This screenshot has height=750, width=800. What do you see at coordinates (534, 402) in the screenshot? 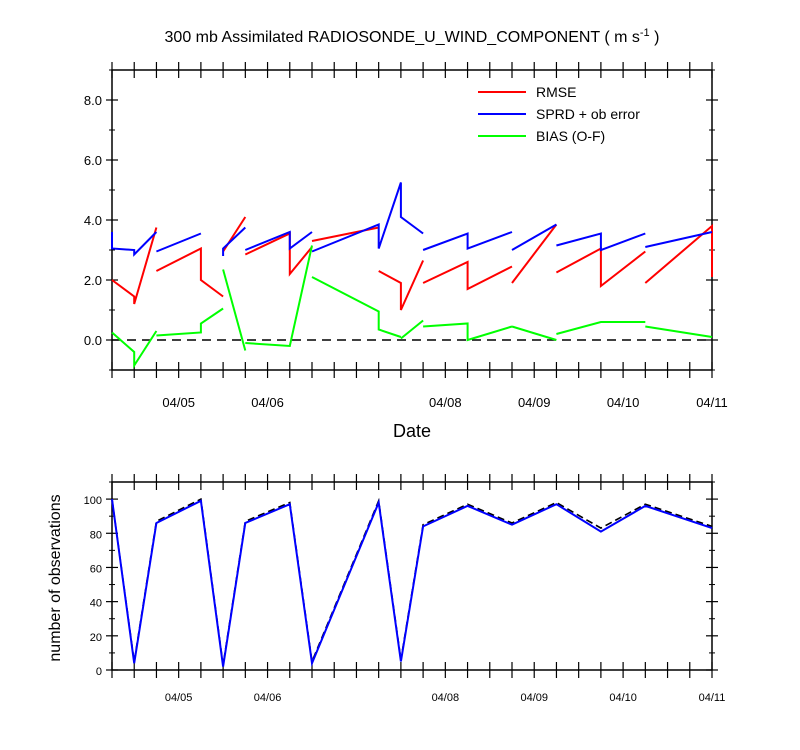
I see `top-xtick-label: 04/09` at bounding box center [534, 402].